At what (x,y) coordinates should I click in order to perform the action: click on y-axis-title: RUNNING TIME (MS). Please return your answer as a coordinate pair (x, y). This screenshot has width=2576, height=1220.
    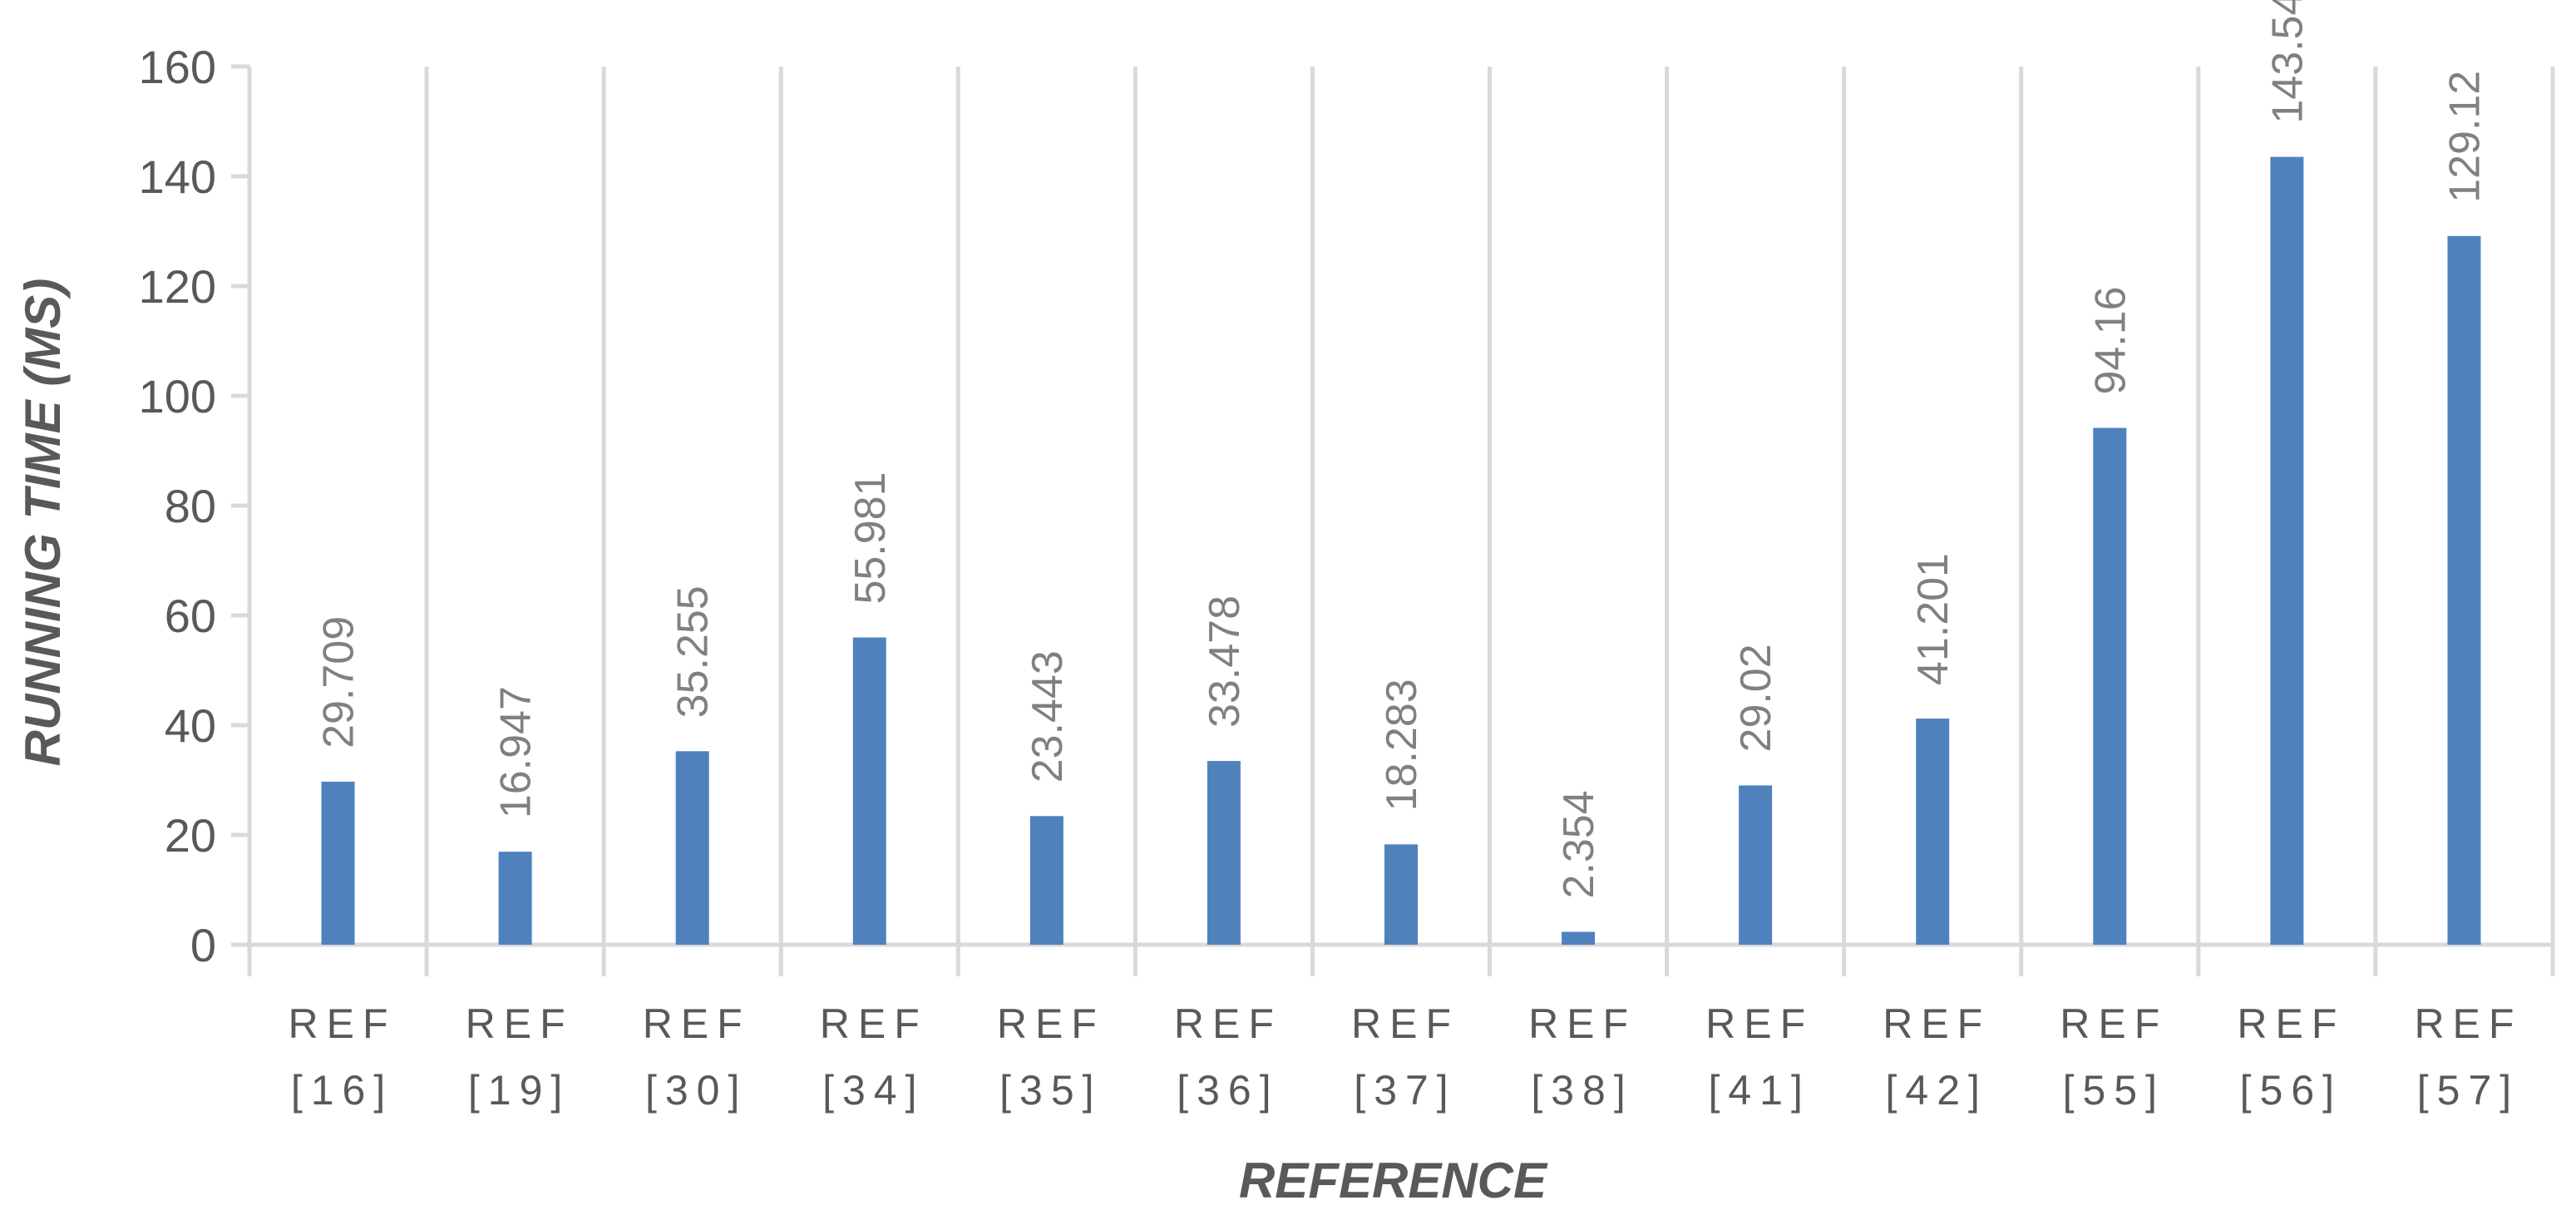
    Looking at the image, I should click on (43, 523).